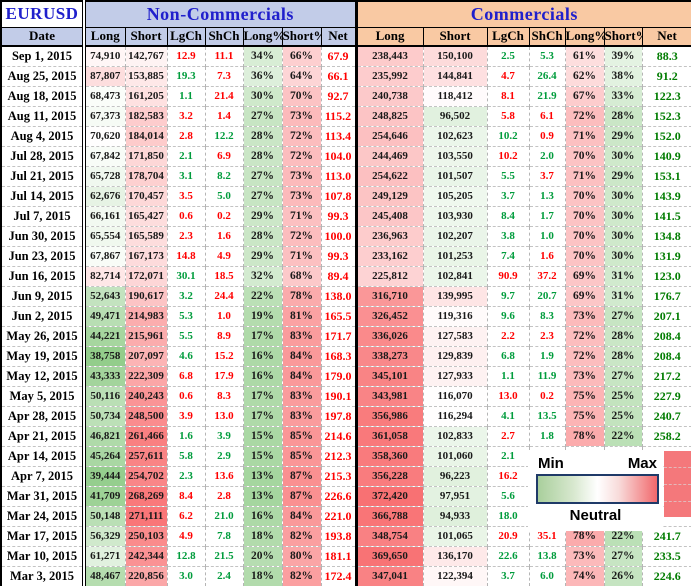  What do you see at coordinates (666, 235) in the screenshot?
I see `c-net-cell: 134.8` at bounding box center [666, 235].